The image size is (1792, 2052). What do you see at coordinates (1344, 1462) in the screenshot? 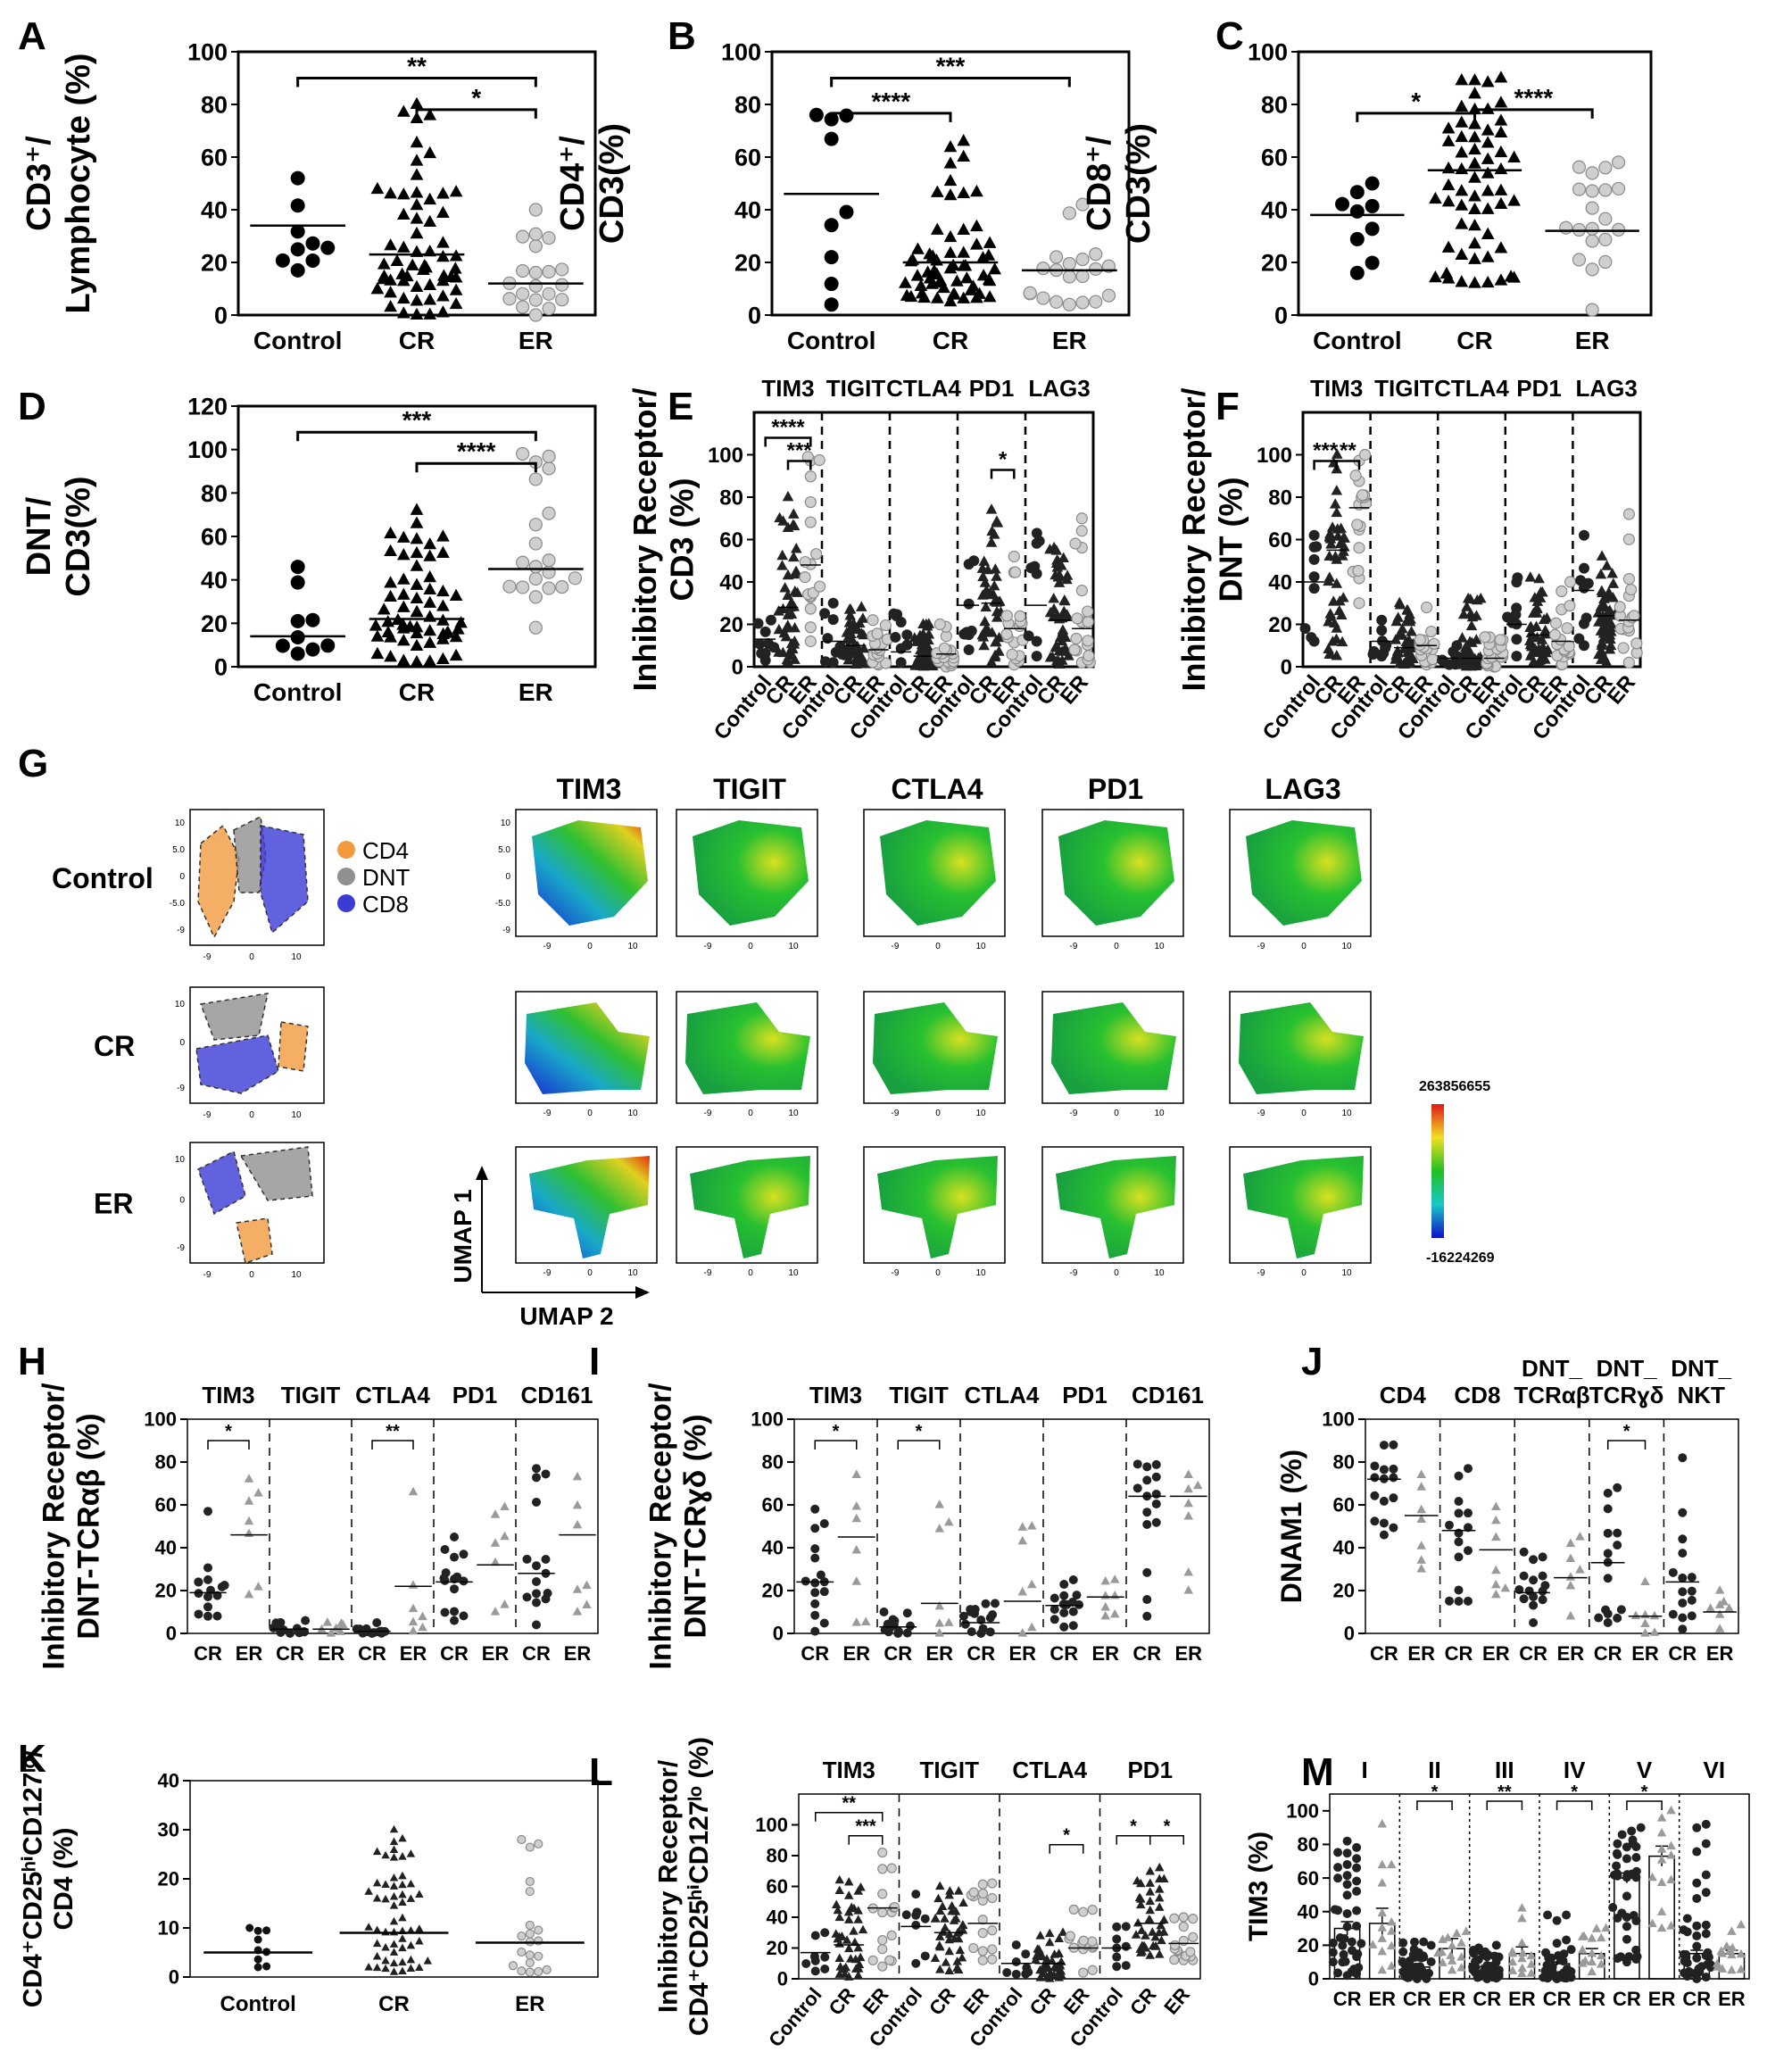
I see `y-tick-label: 80` at bounding box center [1344, 1462].